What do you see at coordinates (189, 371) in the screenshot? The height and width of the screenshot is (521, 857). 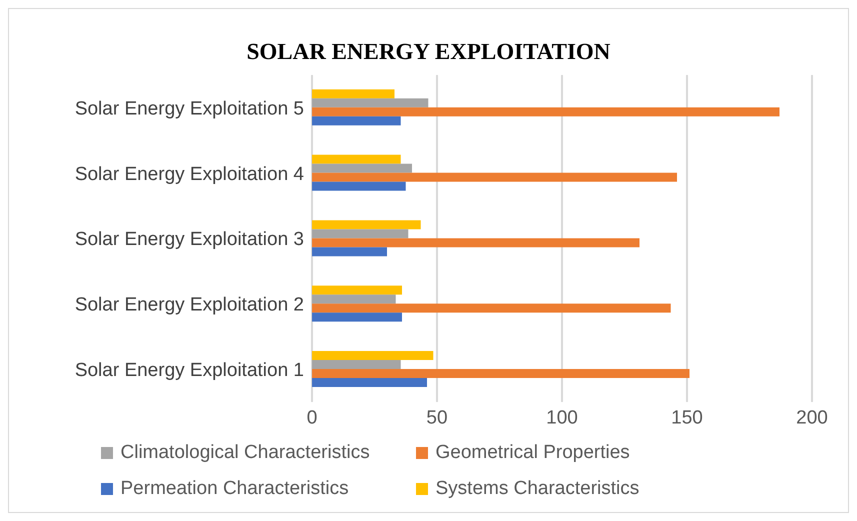 I see `y-tick-label: Solar Energy Exploitation 1` at bounding box center [189, 371].